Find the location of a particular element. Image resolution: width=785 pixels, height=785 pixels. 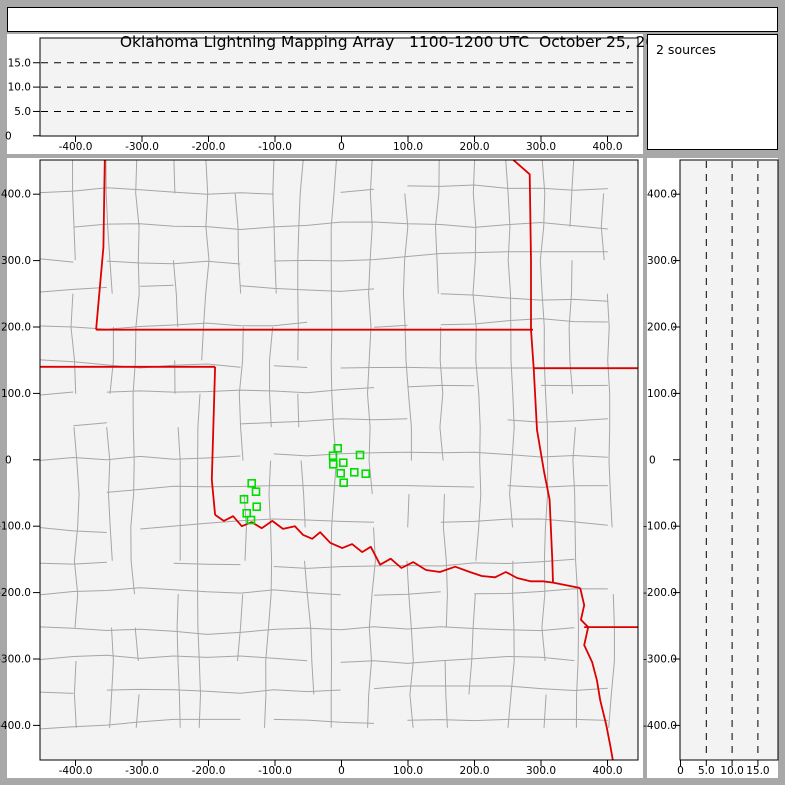

oklahoma-arkansas-border is located at coordinates (543, 475).